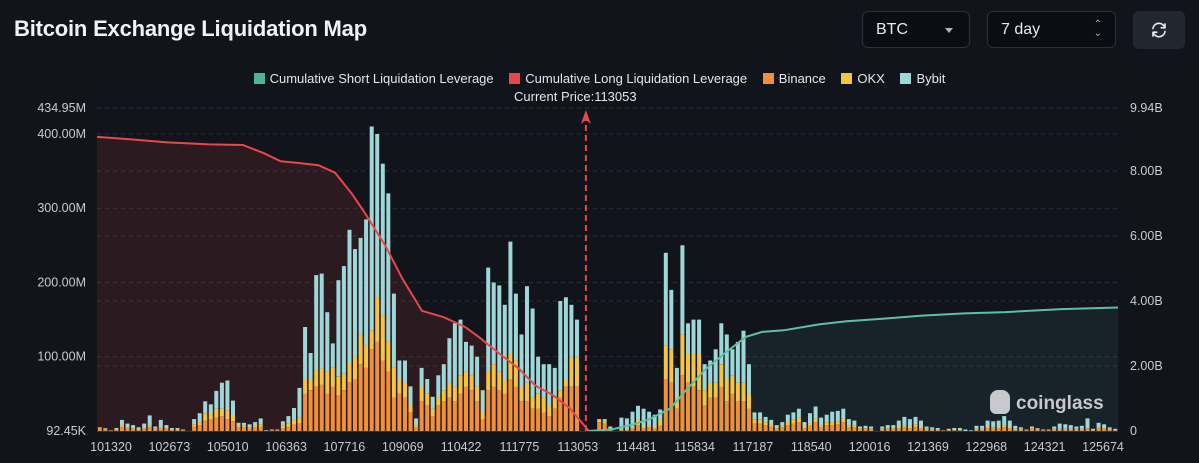 Image resolution: width=1199 pixels, height=463 pixels. What do you see at coordinates (585, 117) in the screenshot?
I see `arrow-up-icon` at bounding box center [585, 117].